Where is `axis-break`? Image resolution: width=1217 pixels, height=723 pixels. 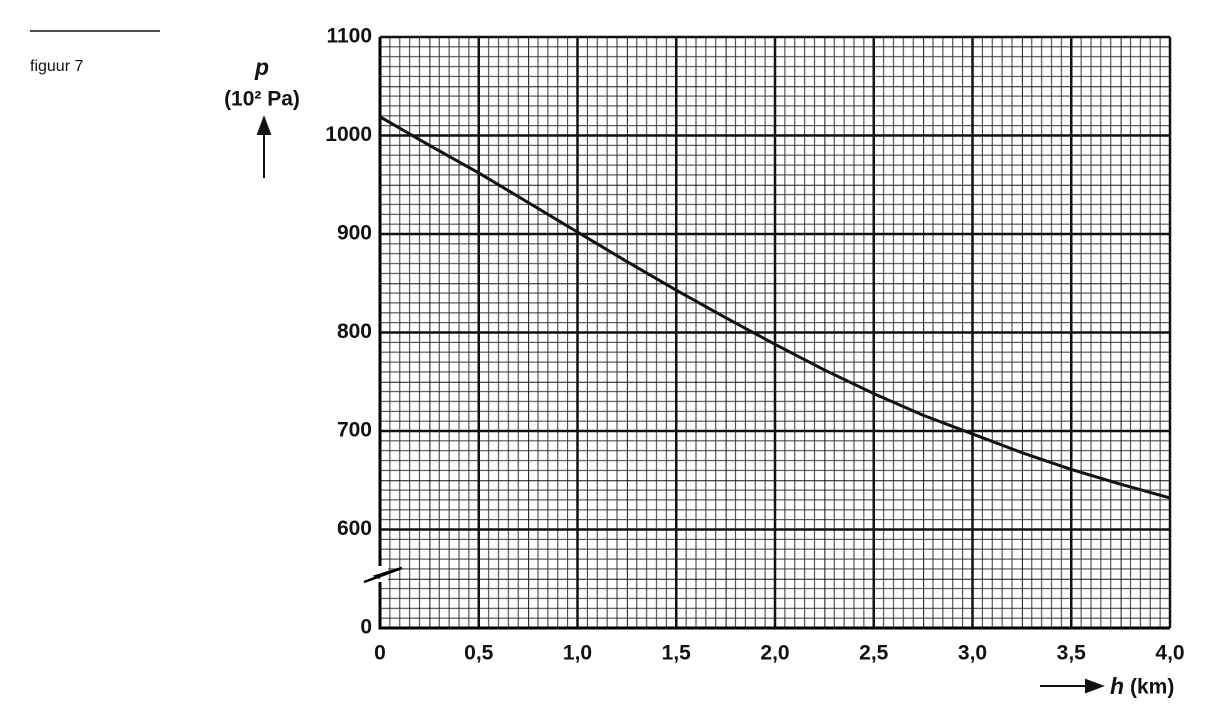
axis-break is located at coordinates (383, 575).